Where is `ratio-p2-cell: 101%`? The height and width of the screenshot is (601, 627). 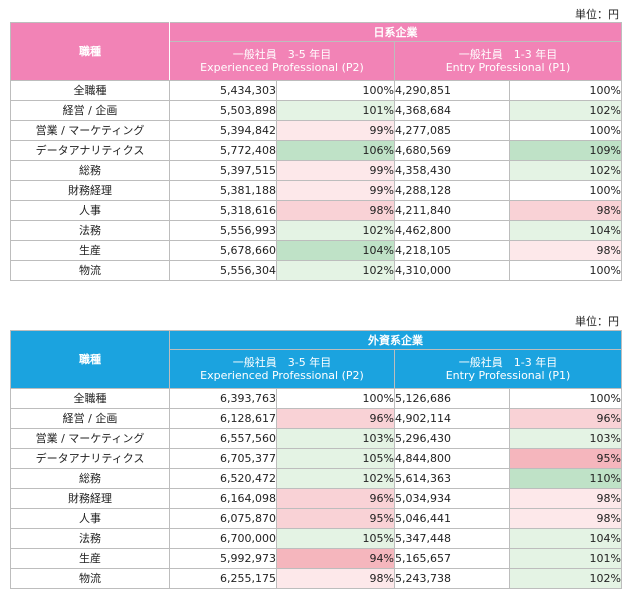
ratio-p2-cell: 101% is located at coordinates (335, 110).